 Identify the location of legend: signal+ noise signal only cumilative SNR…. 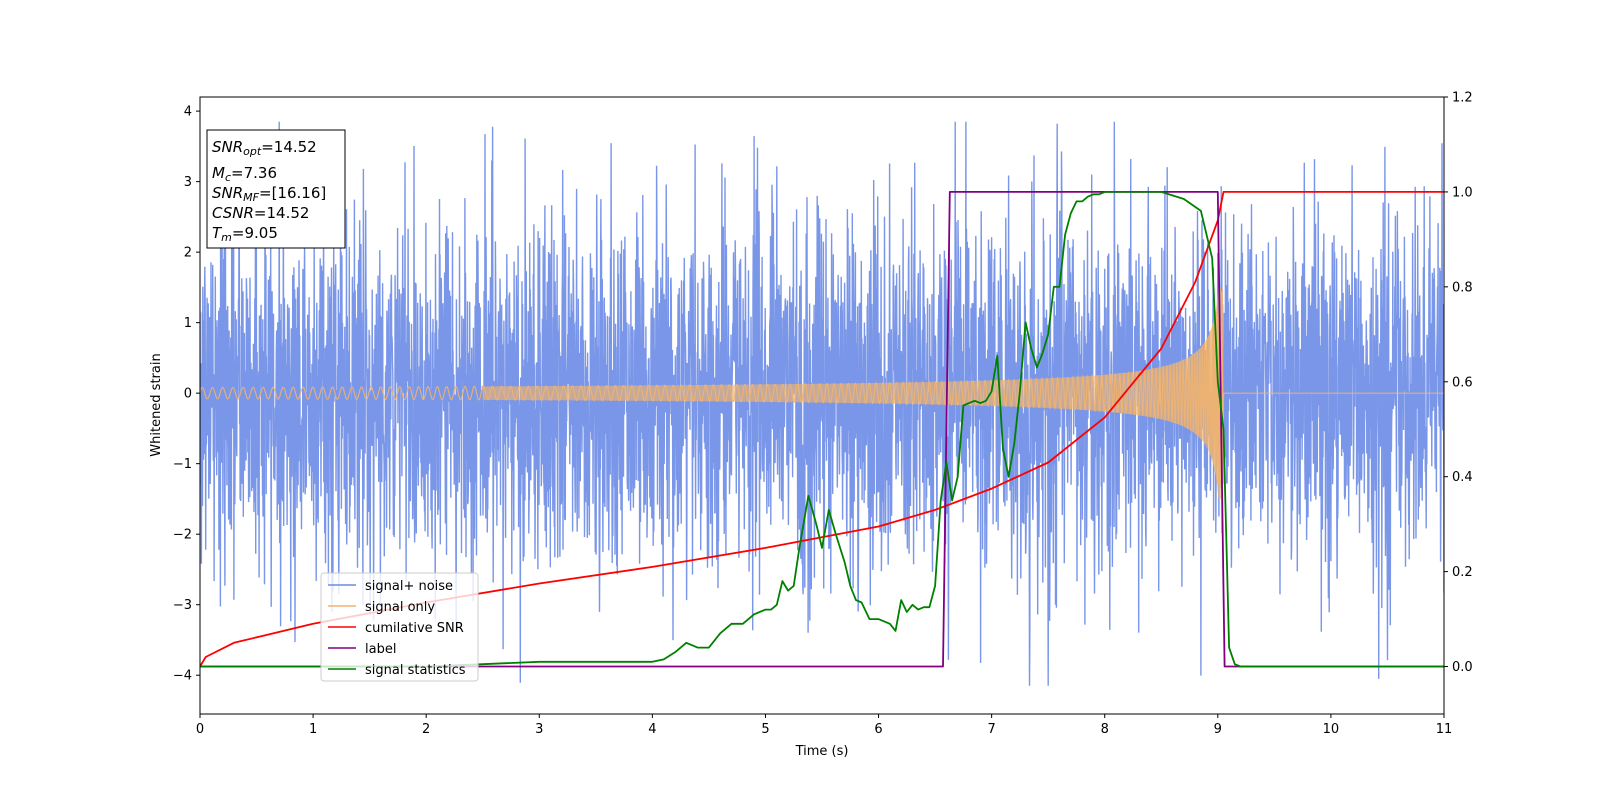
(399, 627).